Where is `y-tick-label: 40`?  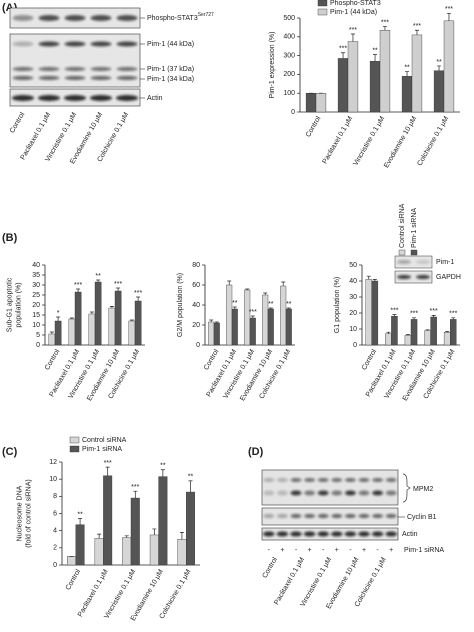
y-tick-label: 40 is located at coordinates (353, 281).